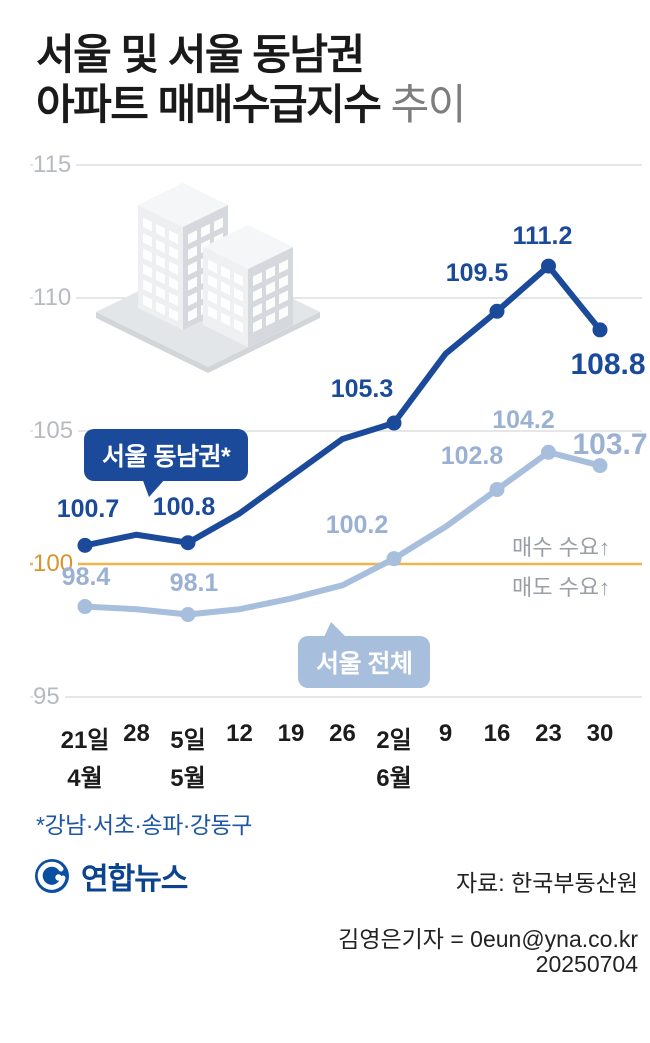 This screenshot has width=650, height=1043. Describe the element at coordinates (477, 273) in the screenshot. I see `value-label: 109.5` at that location.